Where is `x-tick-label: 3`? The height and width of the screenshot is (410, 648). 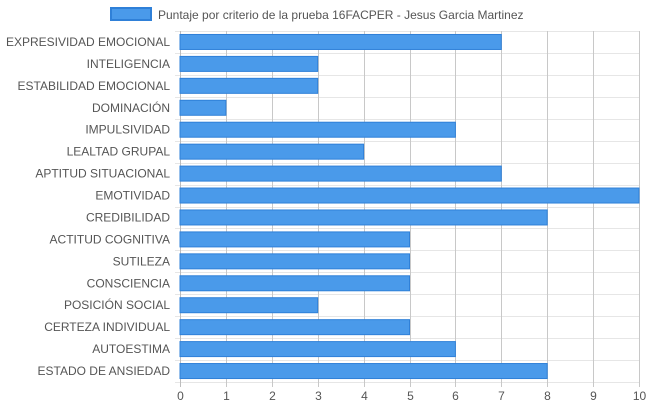
x-tick-label: 3 is located at coordinates (318, 396).